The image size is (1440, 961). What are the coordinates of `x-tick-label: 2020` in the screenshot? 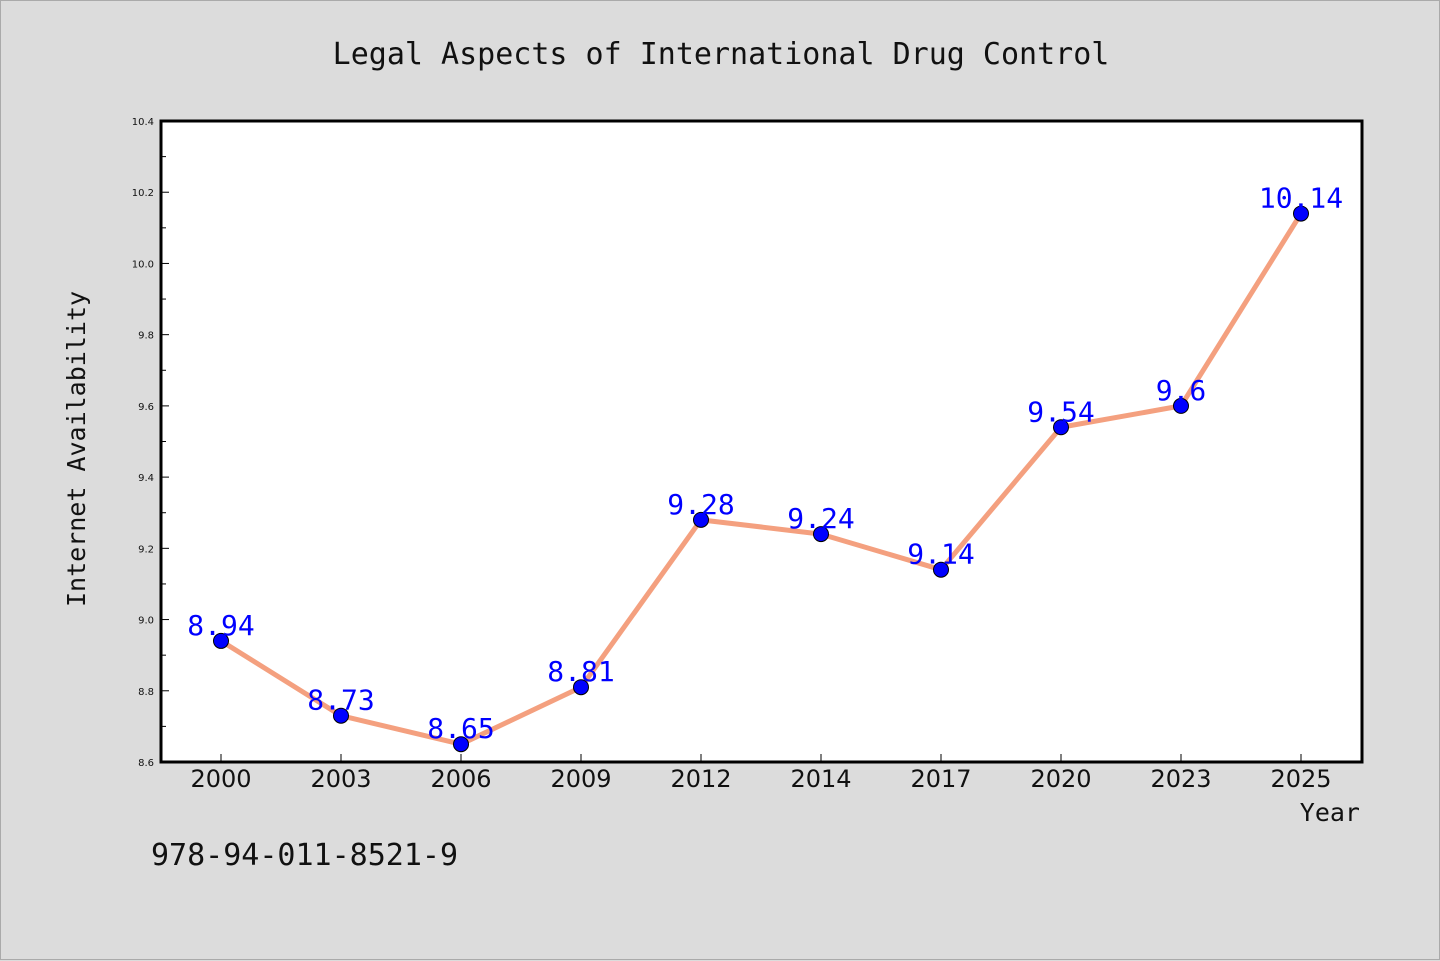 It's located at (1060, 779).